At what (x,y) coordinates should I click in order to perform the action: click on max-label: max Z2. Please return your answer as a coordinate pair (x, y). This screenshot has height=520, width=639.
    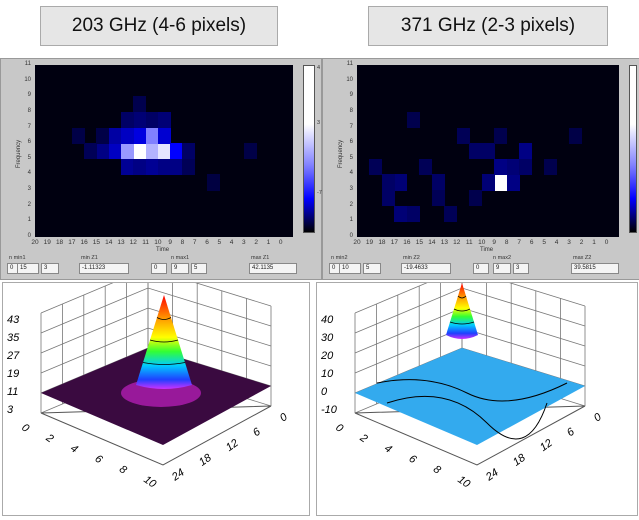
    Looking at the image, I should click on (582, 258).